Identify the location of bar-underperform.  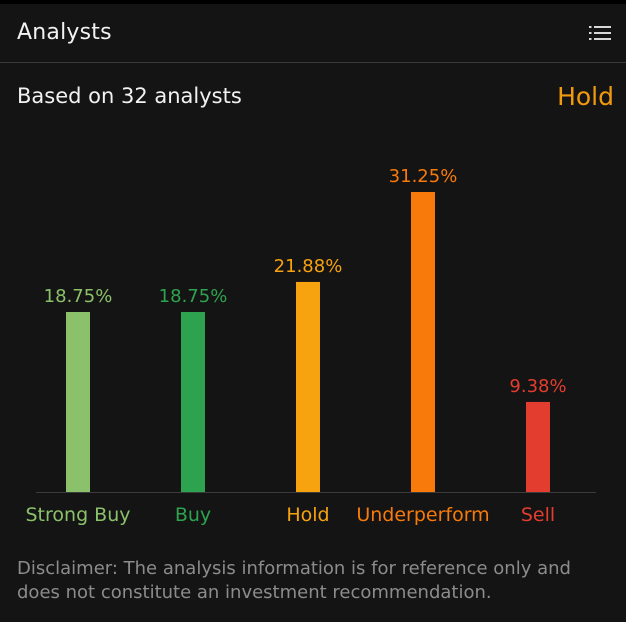
(423, 342).